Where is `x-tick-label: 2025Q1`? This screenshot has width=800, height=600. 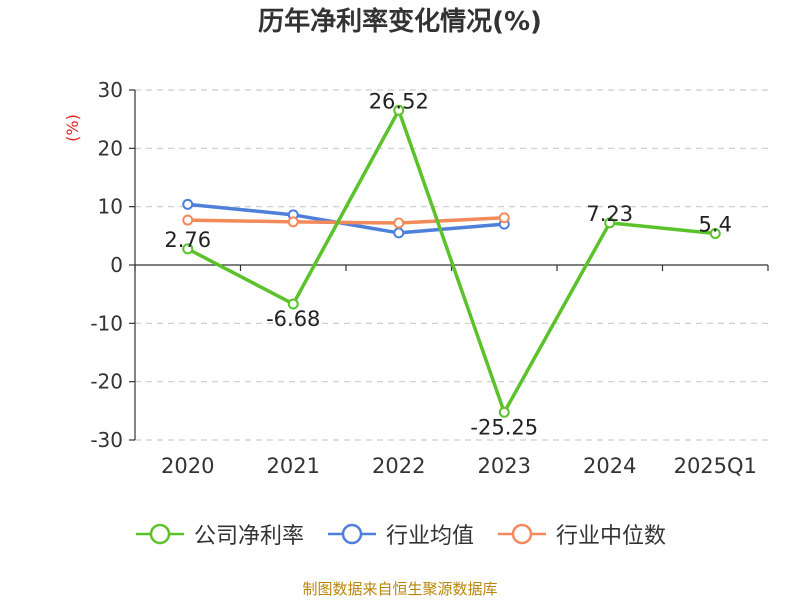
x-tick-label: 2025Q1 is located at coordinates (715, 466).